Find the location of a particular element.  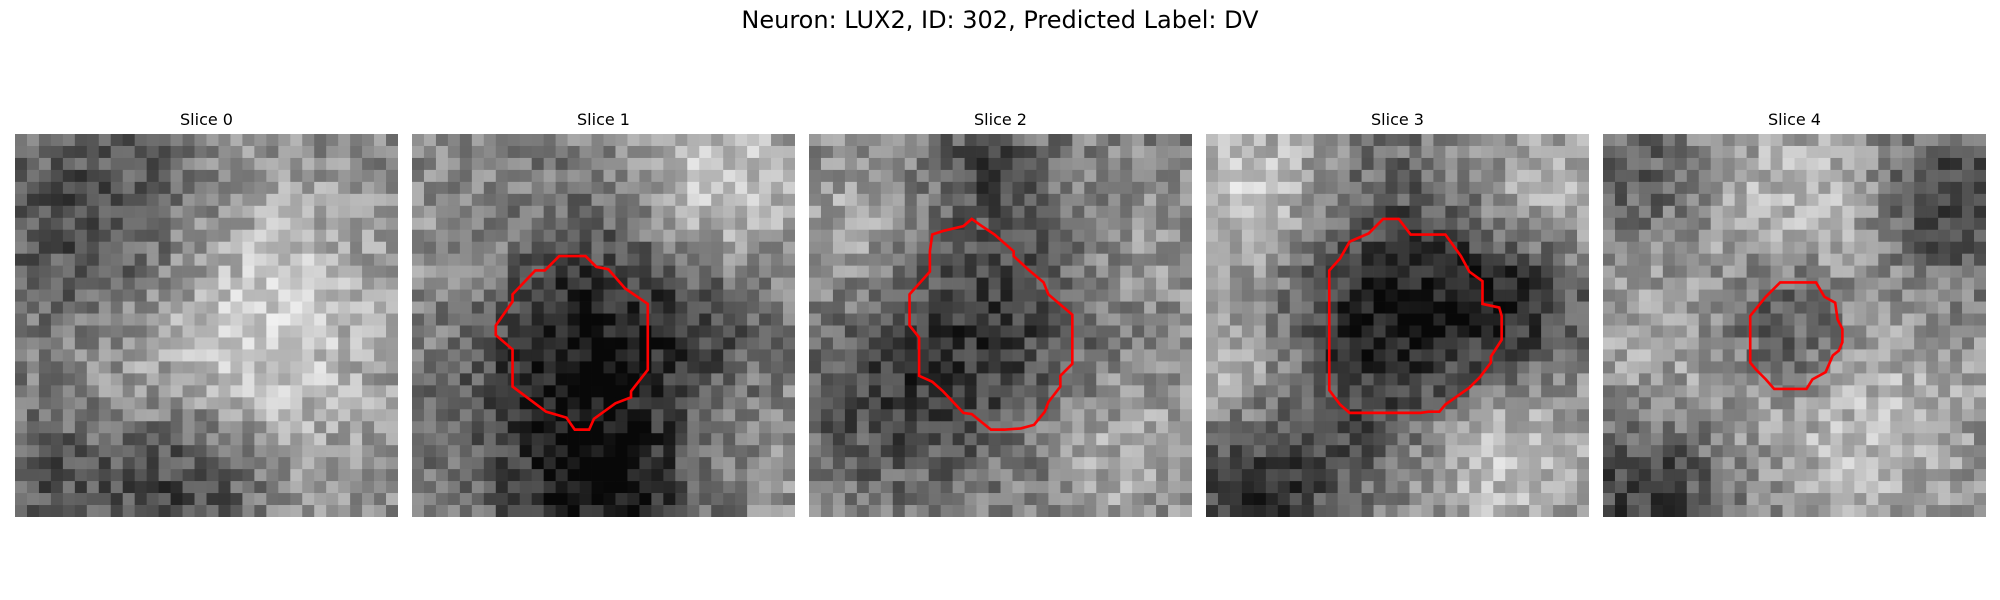

slice-title: Slice 4 is located at coordinates (1794, 119).